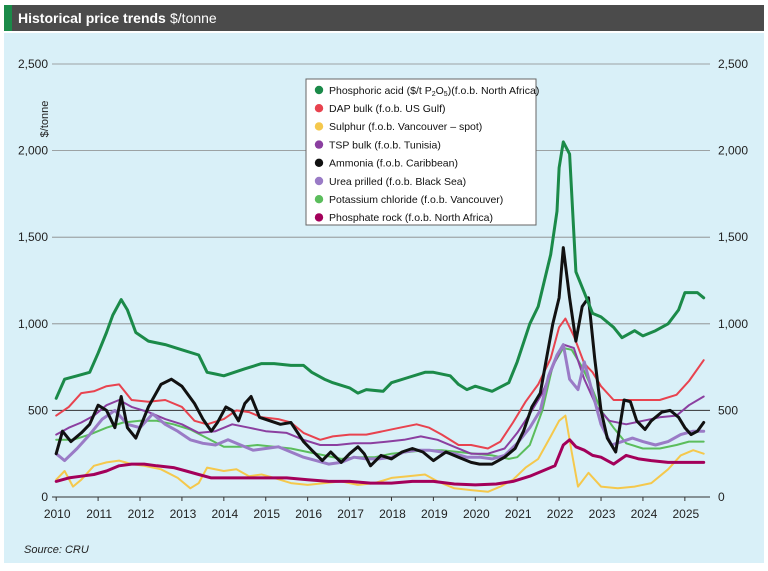 The width and height of the screenshot is (768, 571). Describe the element at coordinates (45, 119) in the screenshot. I see `y-axis-label: $/tonne` at that location.